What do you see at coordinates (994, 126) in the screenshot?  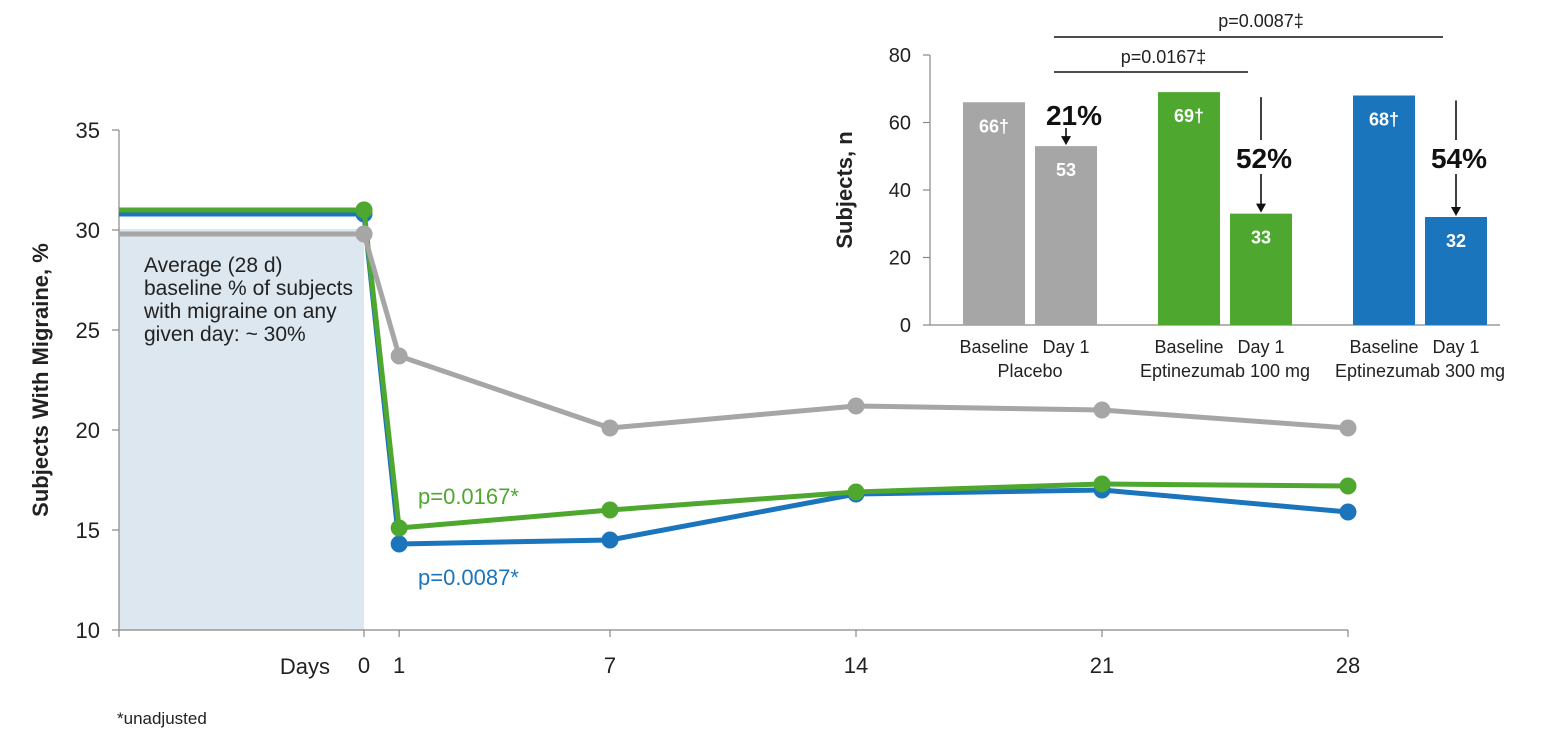 I see `bar-value-label: 66†` at bounding box center [994, 126].